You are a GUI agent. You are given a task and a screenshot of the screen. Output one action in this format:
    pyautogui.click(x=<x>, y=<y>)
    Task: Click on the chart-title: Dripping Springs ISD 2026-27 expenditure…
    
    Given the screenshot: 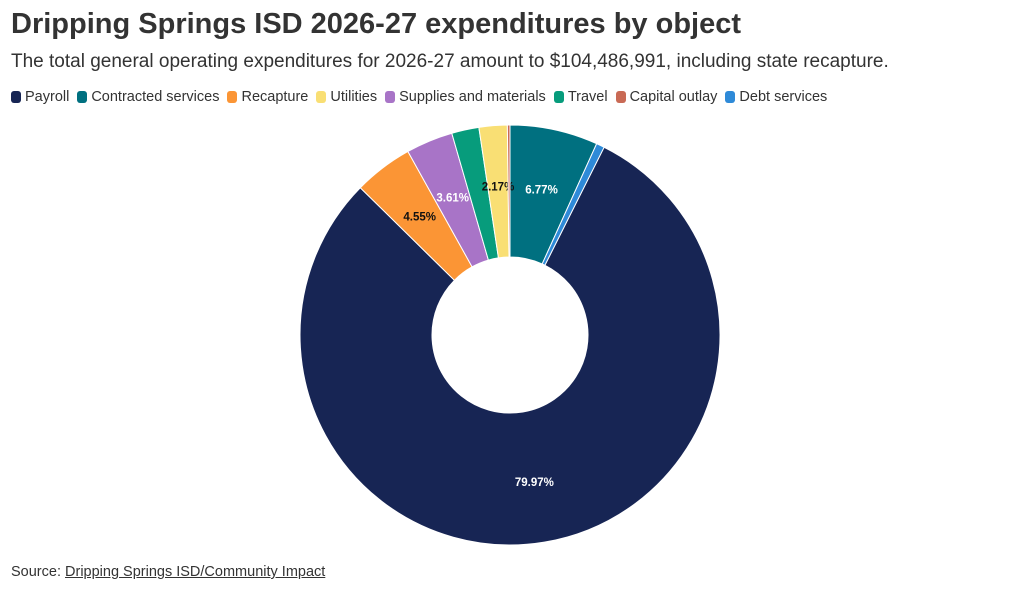 What is the action you would take?
    pyautogui.click(x=376, y=24)
    